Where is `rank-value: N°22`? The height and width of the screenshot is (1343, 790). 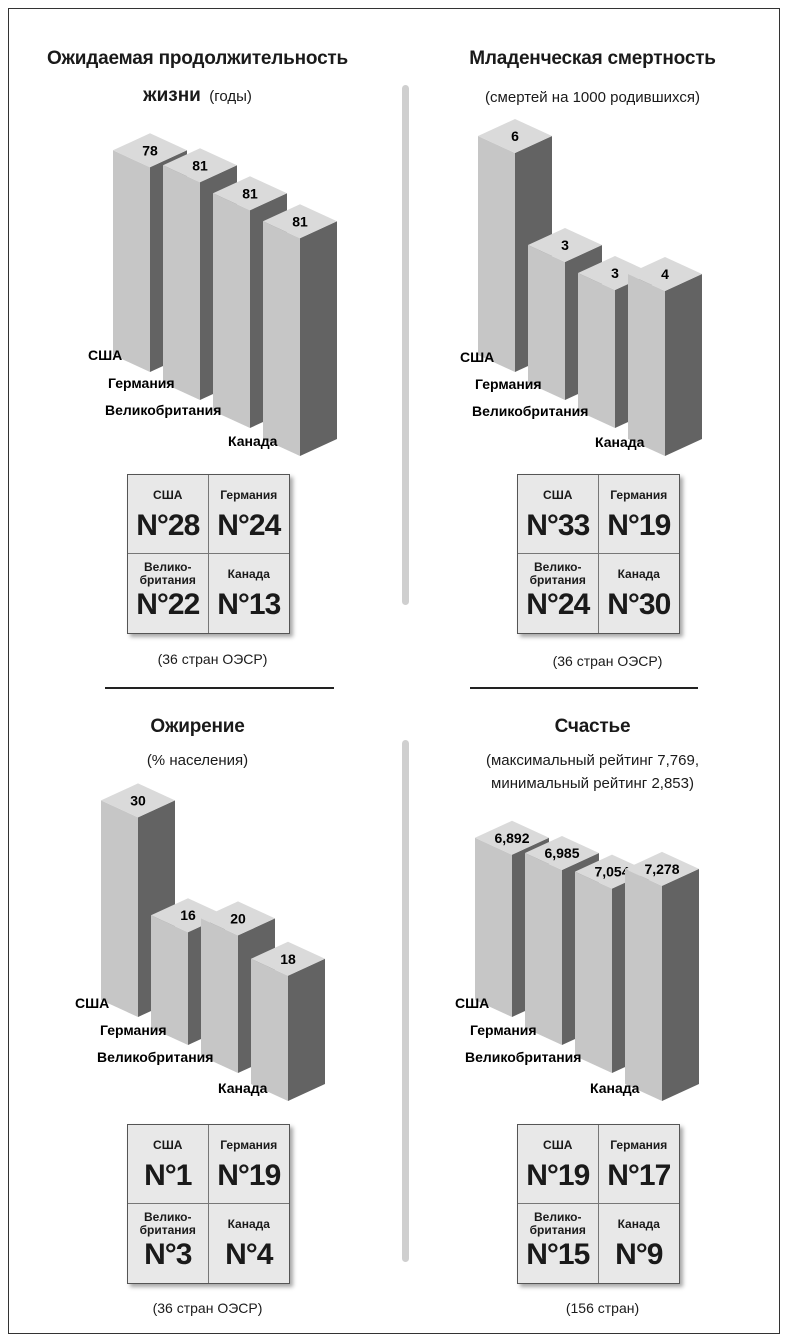
rank-value: N°22 is located at coordinates (168, 604).